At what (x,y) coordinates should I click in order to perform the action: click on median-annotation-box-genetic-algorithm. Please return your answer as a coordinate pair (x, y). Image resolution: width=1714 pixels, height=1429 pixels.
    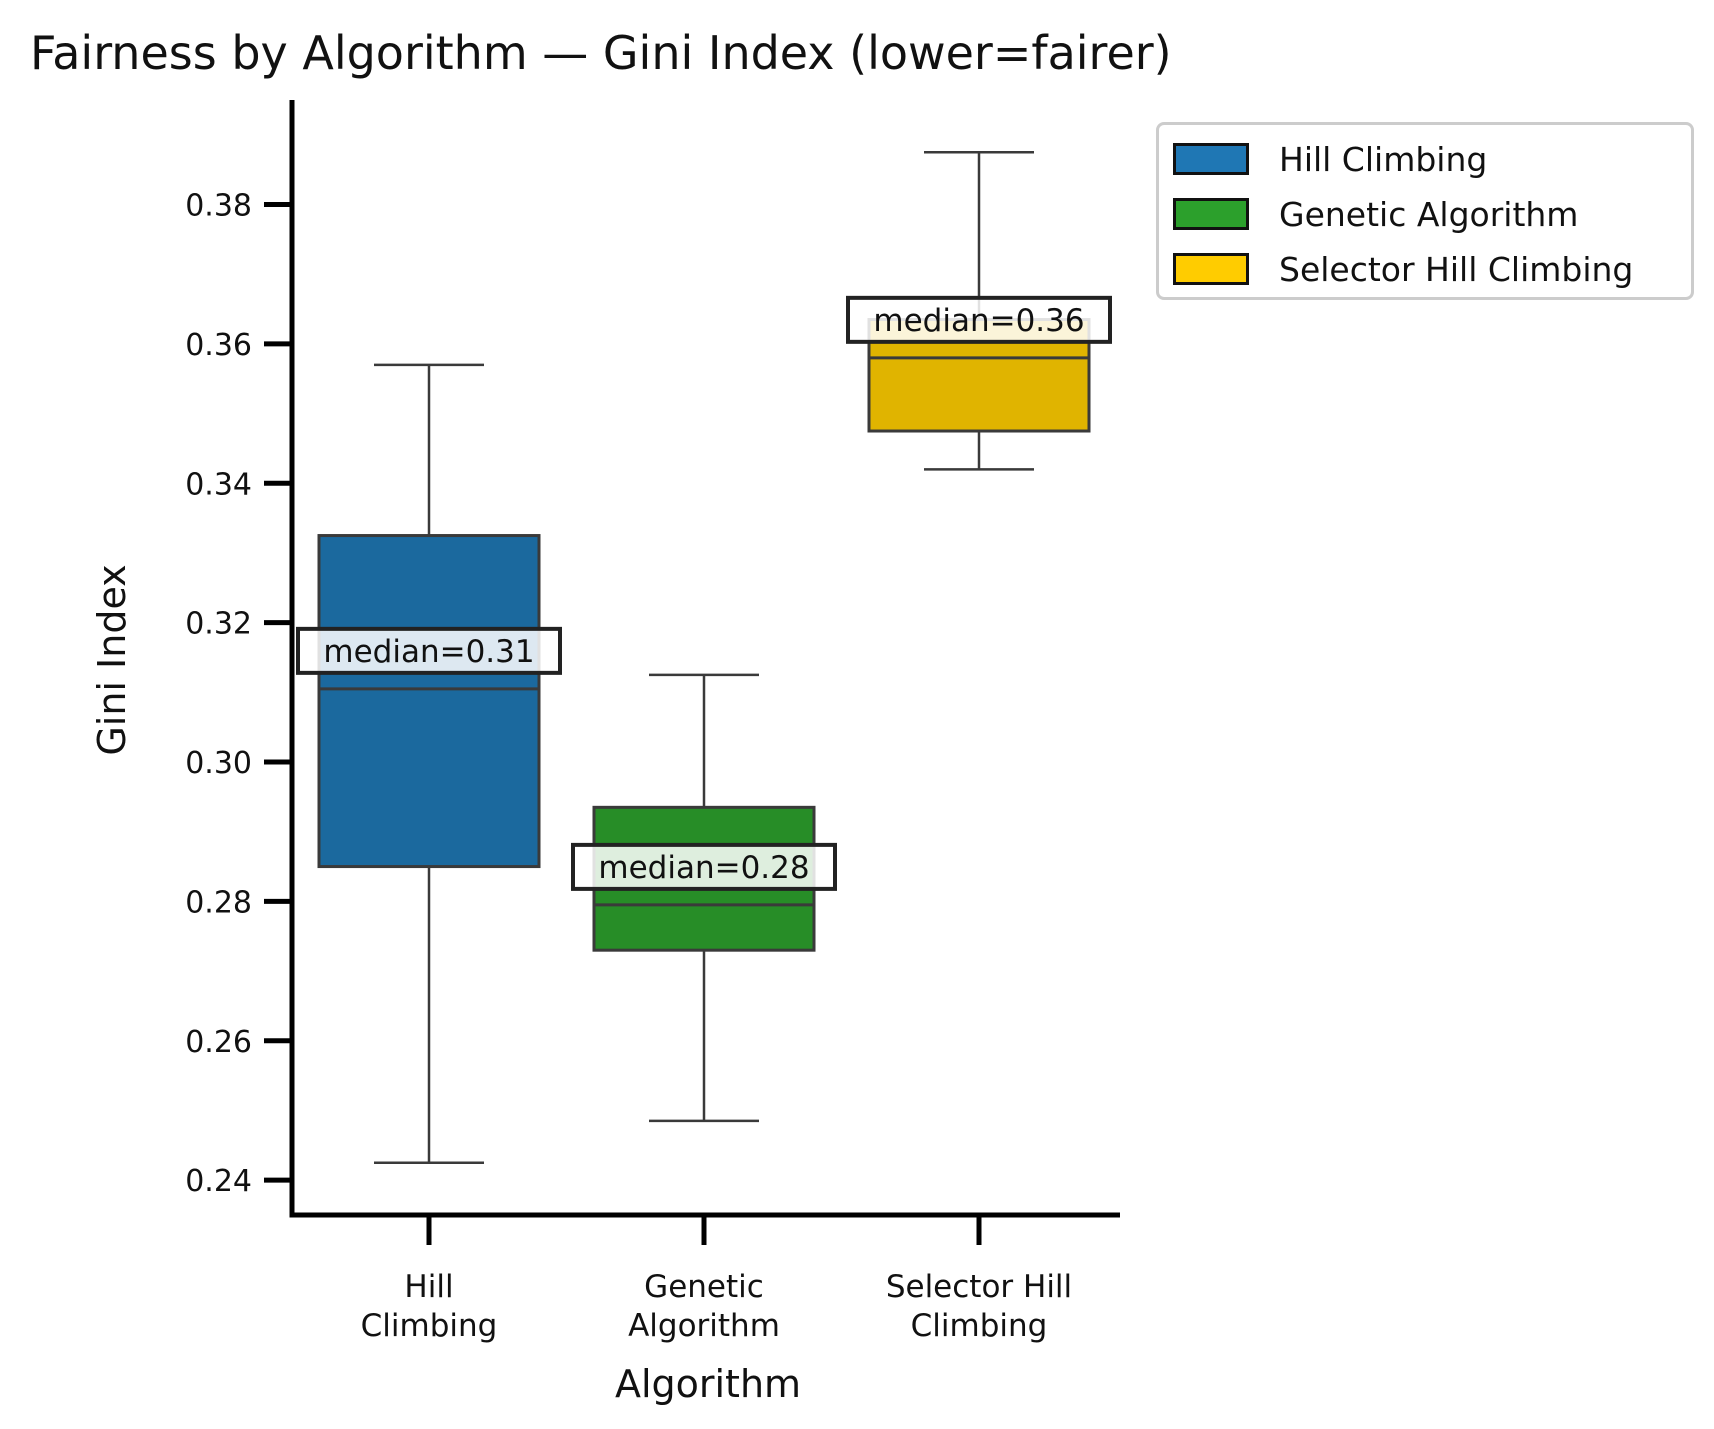
    Looking at the image, I should click on (704, 866).